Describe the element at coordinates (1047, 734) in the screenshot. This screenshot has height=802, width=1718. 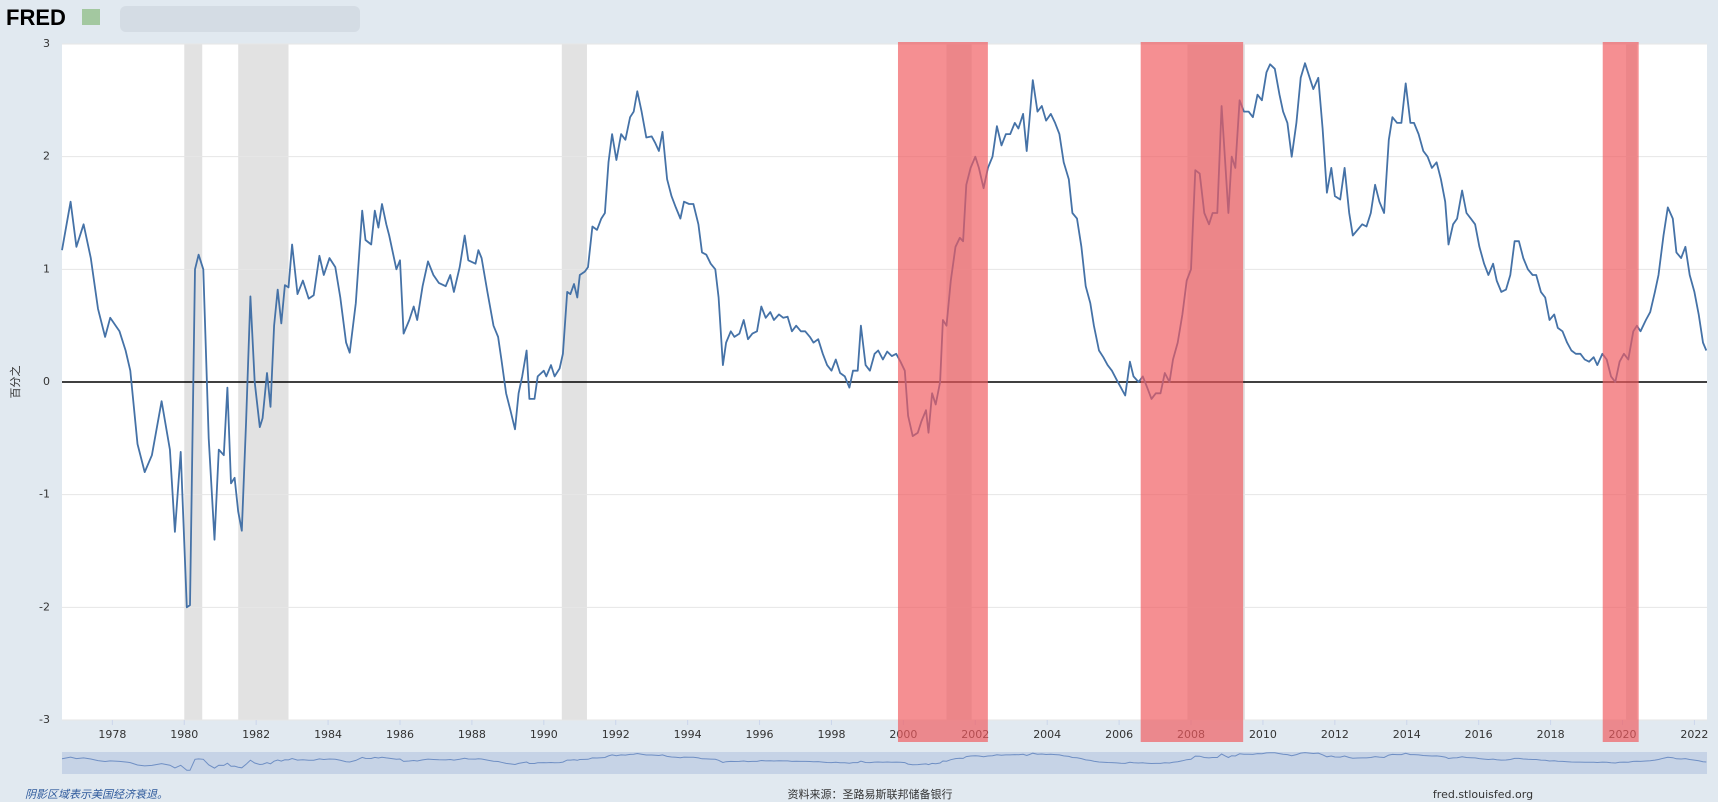
I see `x-tick-label: 2004` at that location.